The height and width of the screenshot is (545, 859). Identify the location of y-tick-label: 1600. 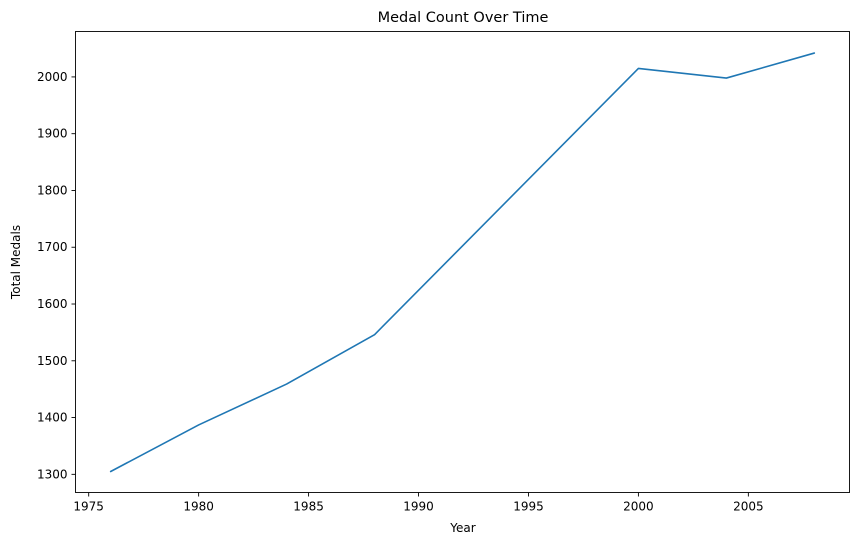
(52, 304).